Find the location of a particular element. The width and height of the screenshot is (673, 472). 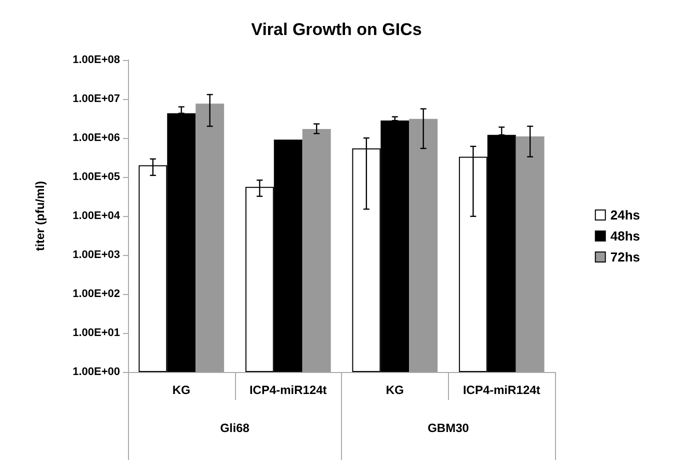

text: GBM30 is located at coordinates (449, 428).